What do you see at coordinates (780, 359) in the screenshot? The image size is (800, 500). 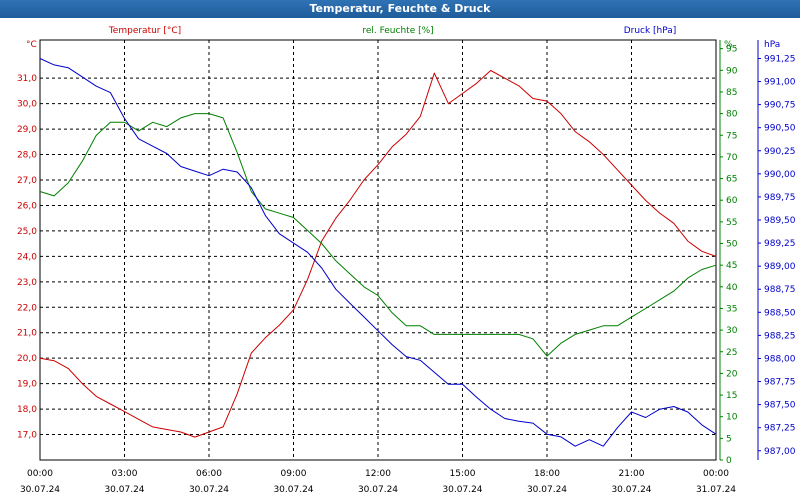 I see `pressure-tick: 988,00` at bounding box center [780, 359].